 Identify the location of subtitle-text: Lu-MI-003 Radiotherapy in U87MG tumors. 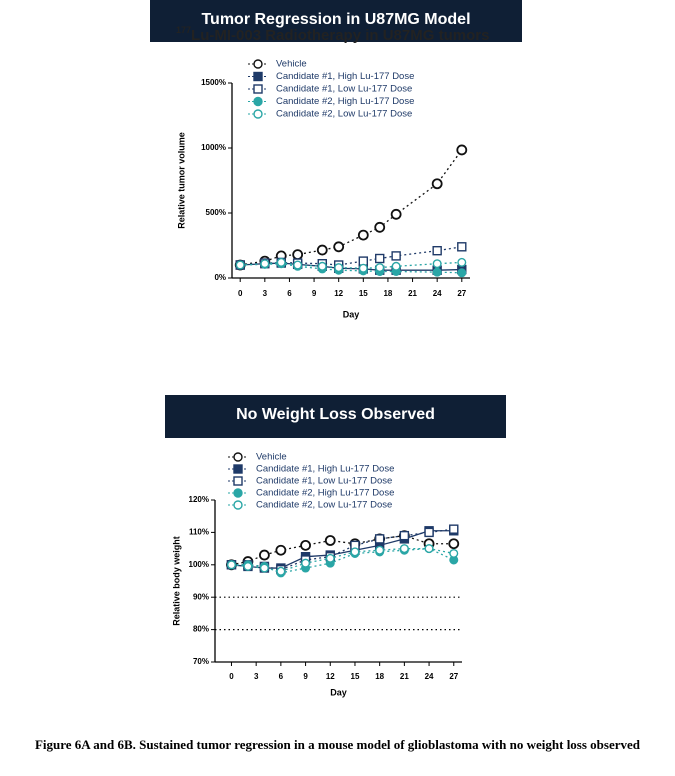
(340, 35).